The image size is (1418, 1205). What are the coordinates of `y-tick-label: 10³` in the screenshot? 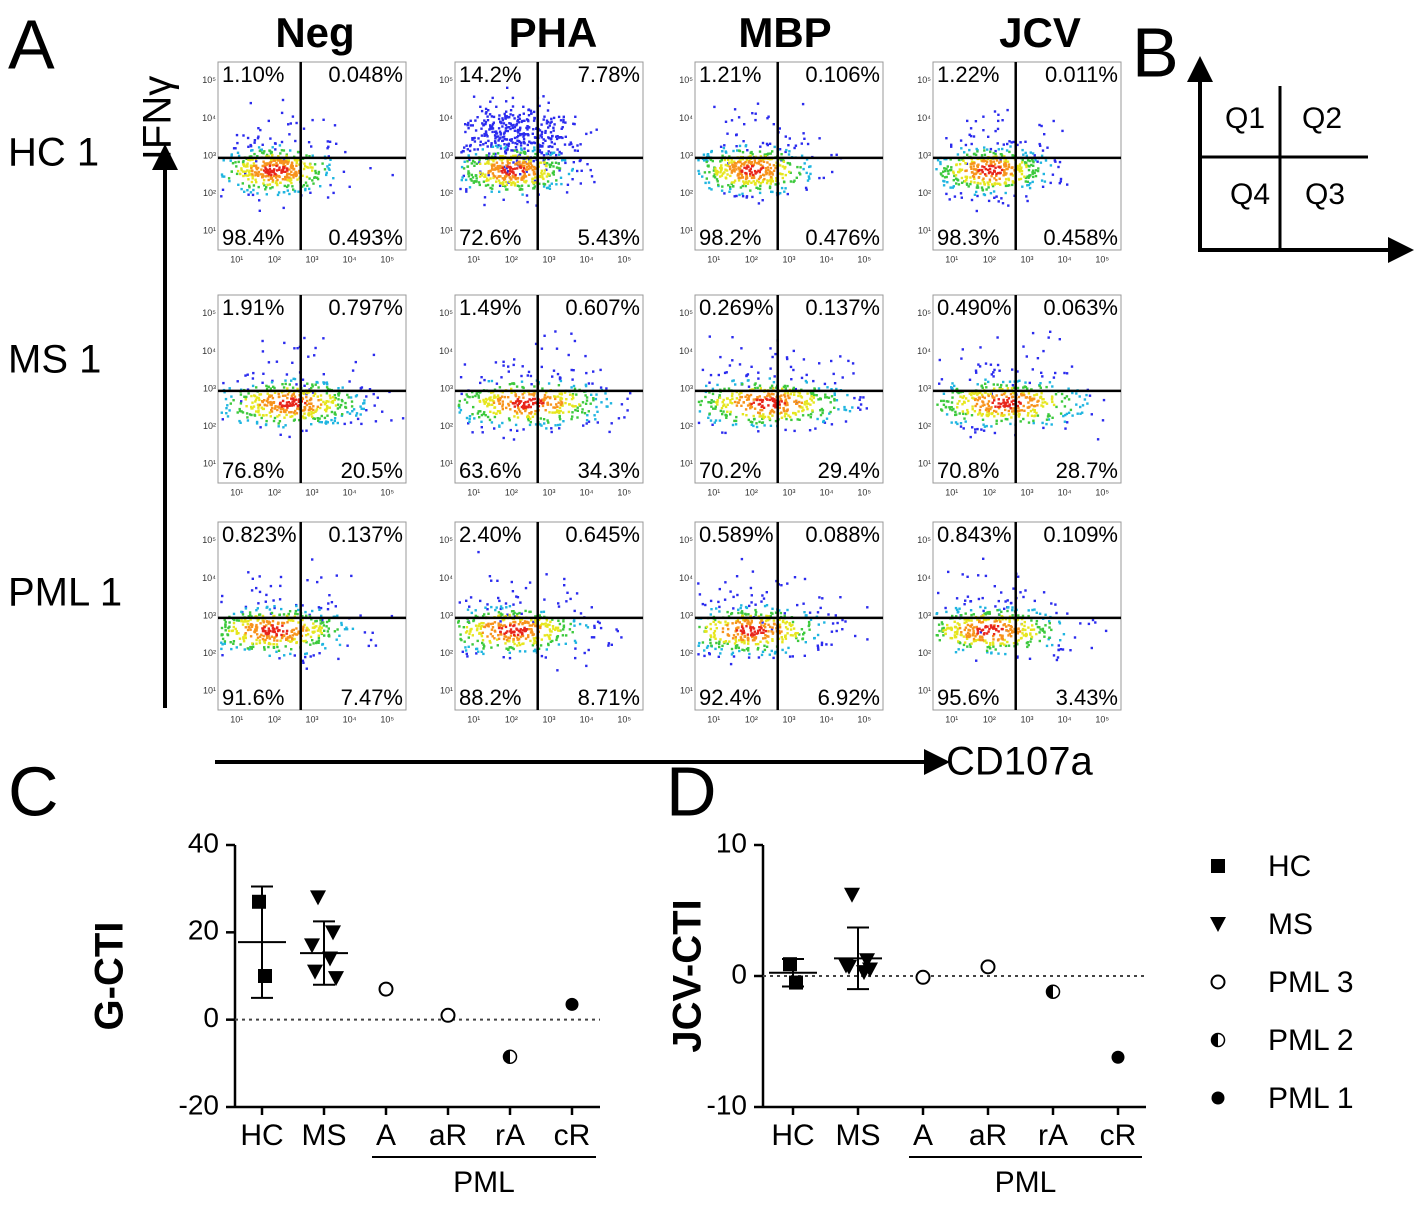 It's located at (446, 615).